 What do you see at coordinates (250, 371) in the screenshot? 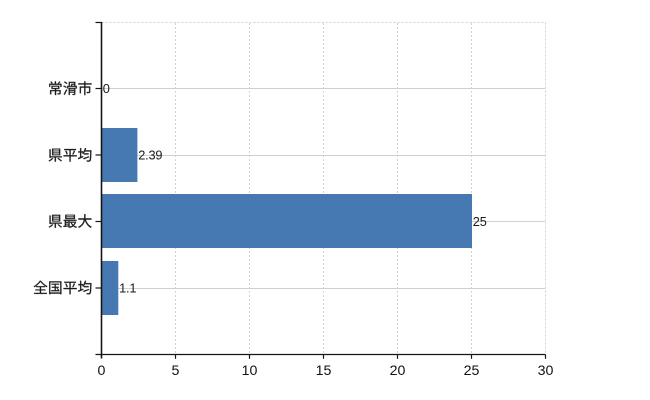
I see `svg-text: 10` at bounding box center [250, 371].